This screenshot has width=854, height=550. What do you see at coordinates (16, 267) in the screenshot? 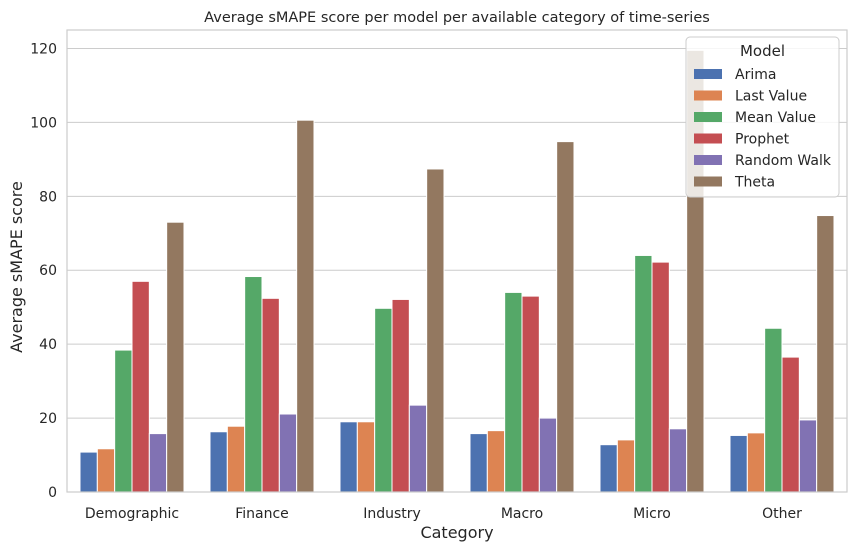
I see `y-axis-label: Average sMAPE score` at bounding box center [16, 267].